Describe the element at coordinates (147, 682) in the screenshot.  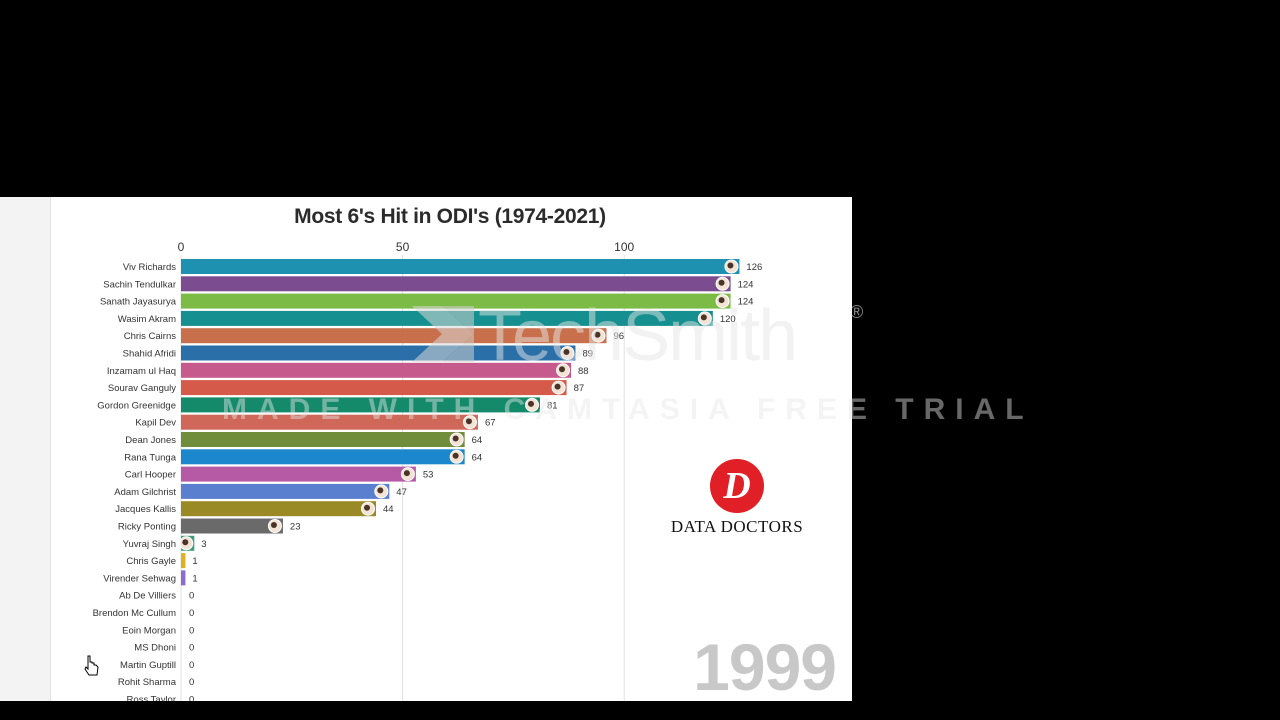
I see `category-label: Rohit Sharma` at that location.